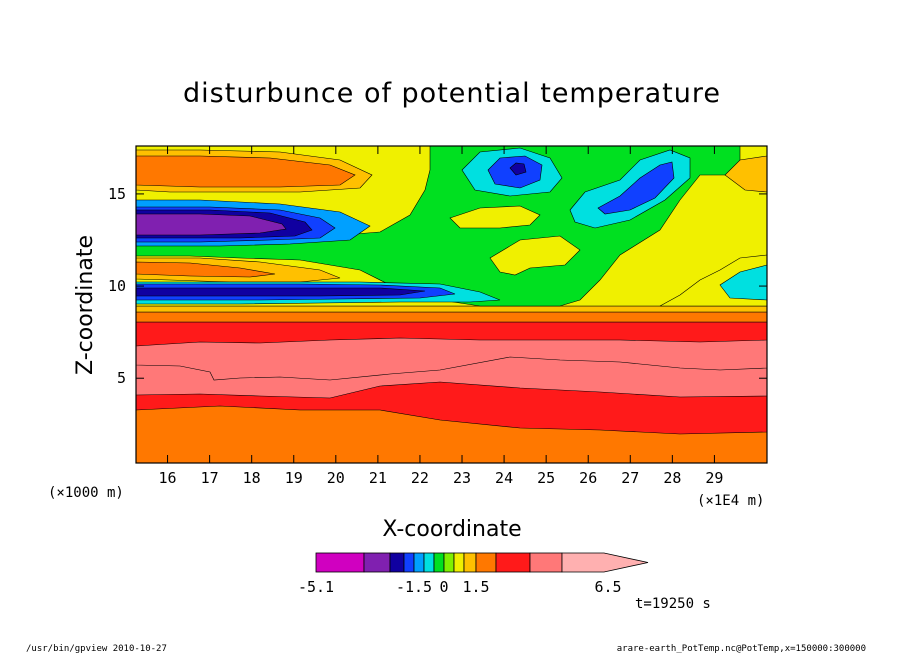  Describe the element at coordinates (451, 317) in the screenshot. I see `band-orange-thin` at that location.